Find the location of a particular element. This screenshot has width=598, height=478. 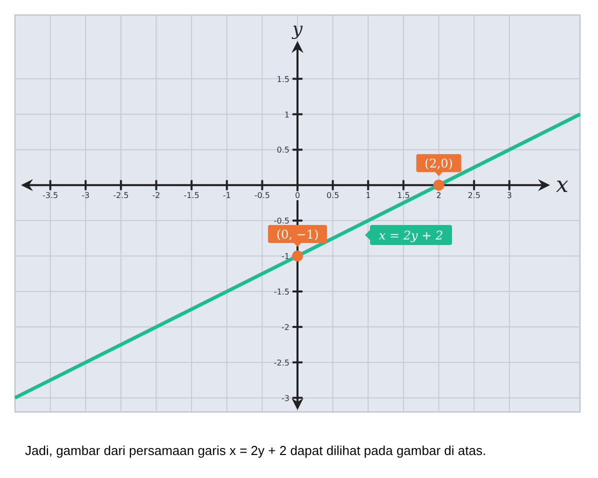

y-tick-label: -1 is located at coordinates (286, 257).